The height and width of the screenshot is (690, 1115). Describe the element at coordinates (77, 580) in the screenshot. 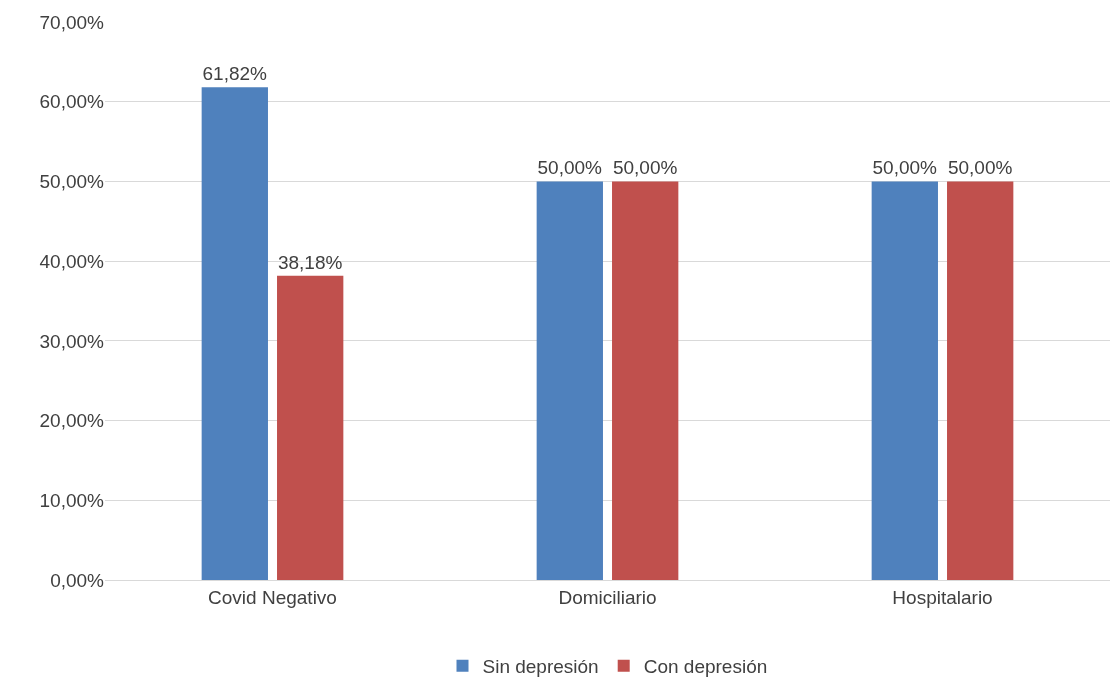

I see `y-tick-label: 0,00%` at that location.